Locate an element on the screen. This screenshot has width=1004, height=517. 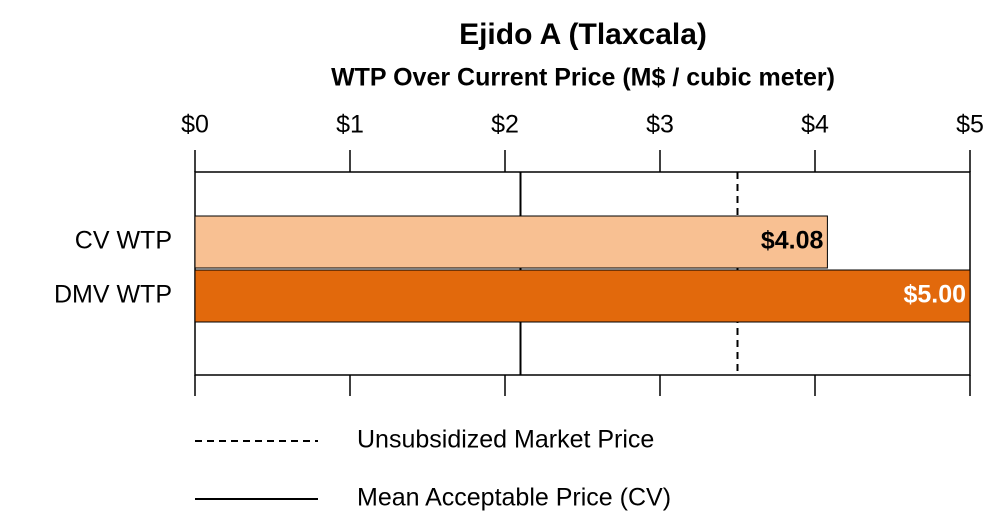
x-tick-label: $1 is located at coordinates (350, 125).